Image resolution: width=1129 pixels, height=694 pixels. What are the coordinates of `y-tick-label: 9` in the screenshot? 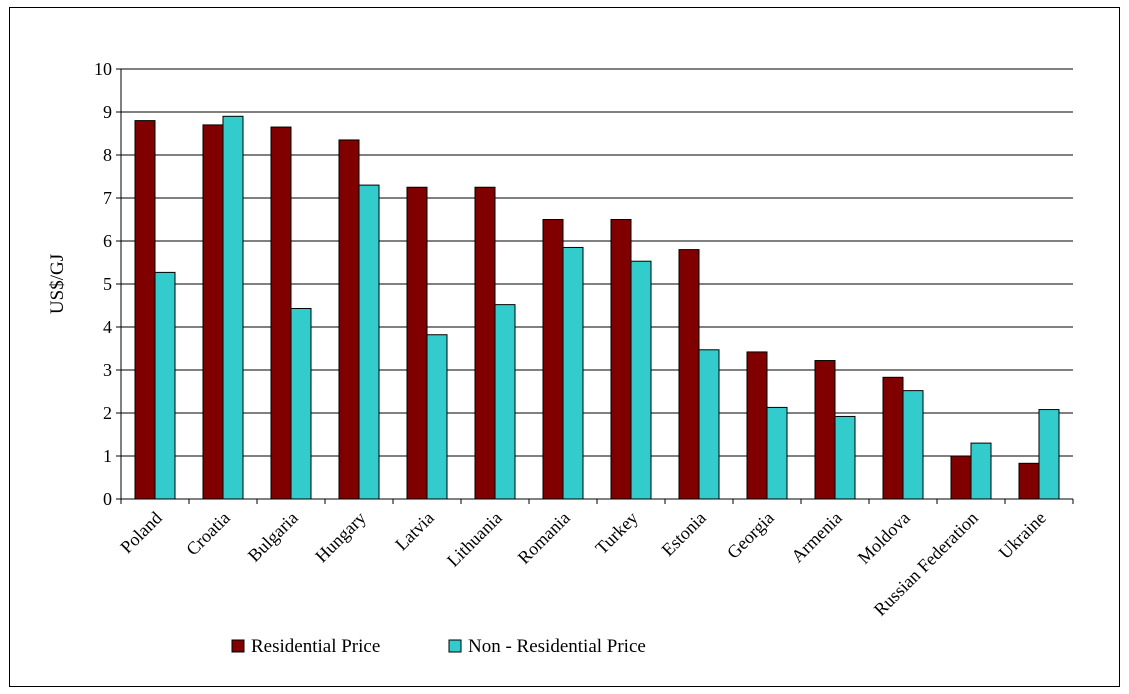 It's located at (107, 112).